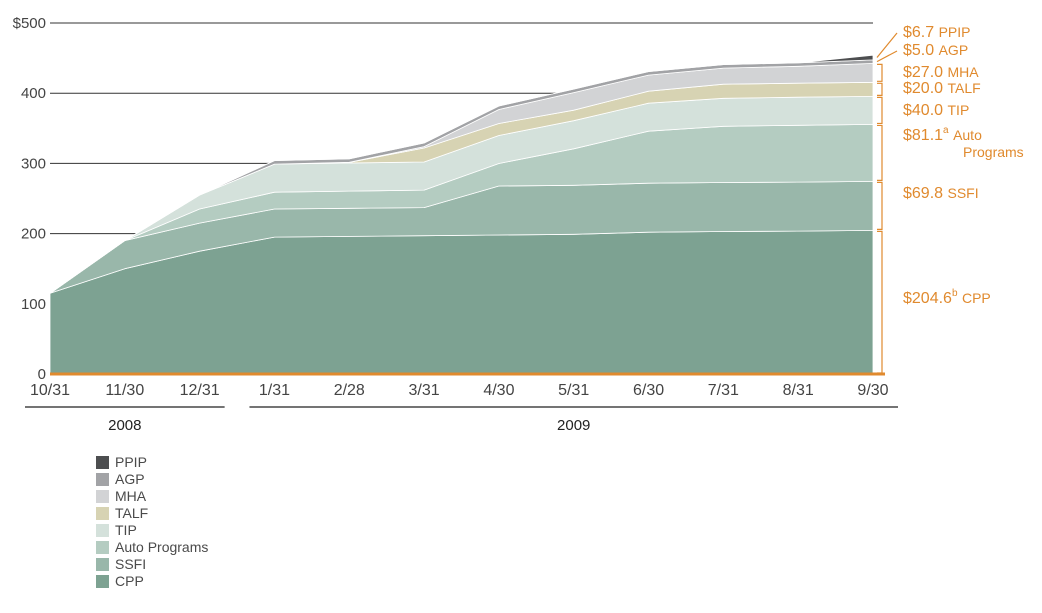 This screenshot has width=1042, height=613. Describe the element at coordinates (152, 479) in the screenshot. I see `legend-item-agp: AGP` at that location.